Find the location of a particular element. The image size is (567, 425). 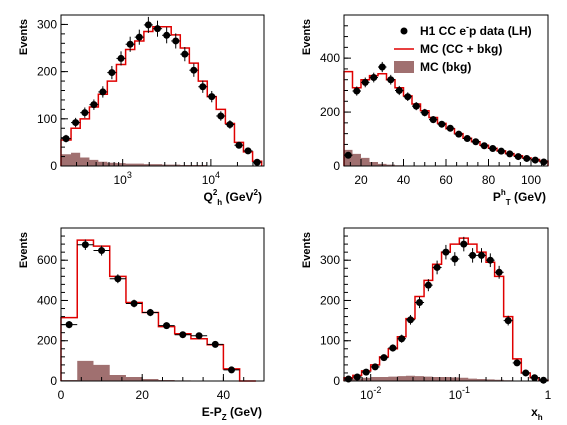

x-axis-label: xh is located at coordinates (538, 413).